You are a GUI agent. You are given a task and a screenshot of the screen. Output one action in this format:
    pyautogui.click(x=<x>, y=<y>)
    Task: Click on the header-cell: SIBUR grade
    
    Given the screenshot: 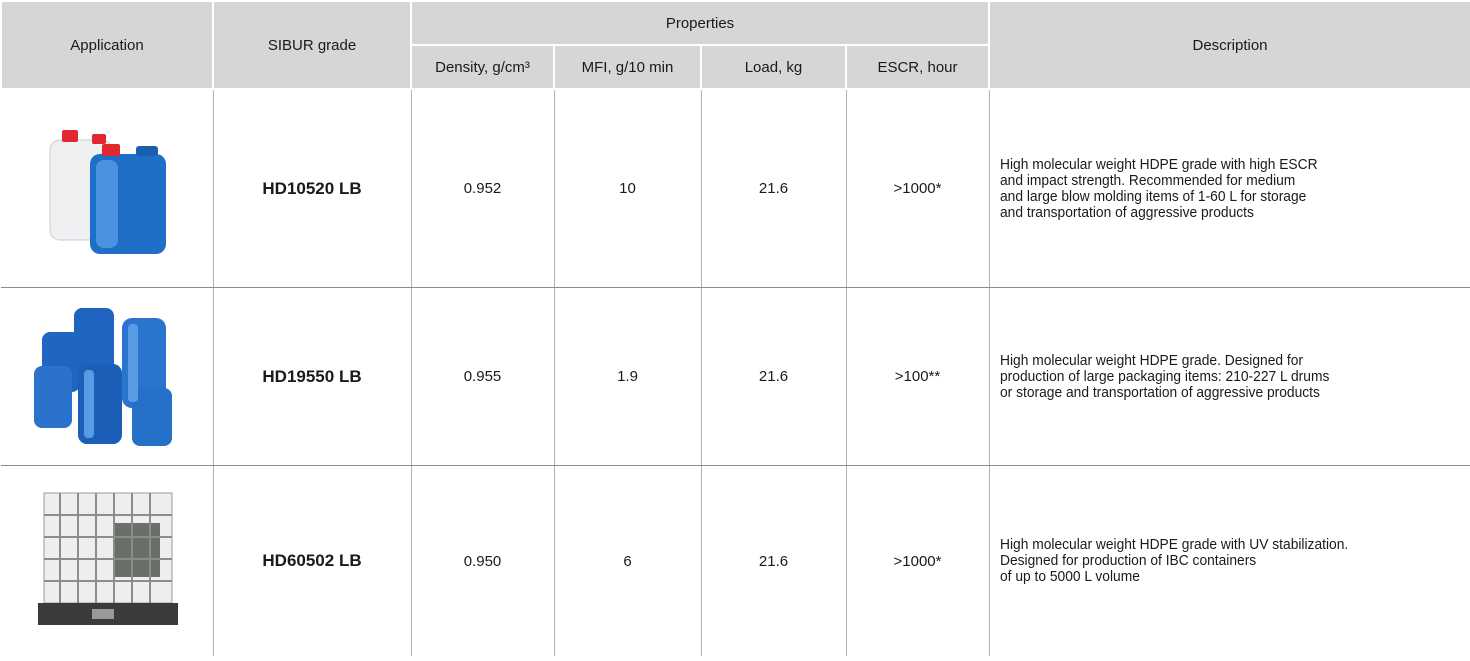 What is the action you would take?
    pyautogui.click(x=312, y=45)
    